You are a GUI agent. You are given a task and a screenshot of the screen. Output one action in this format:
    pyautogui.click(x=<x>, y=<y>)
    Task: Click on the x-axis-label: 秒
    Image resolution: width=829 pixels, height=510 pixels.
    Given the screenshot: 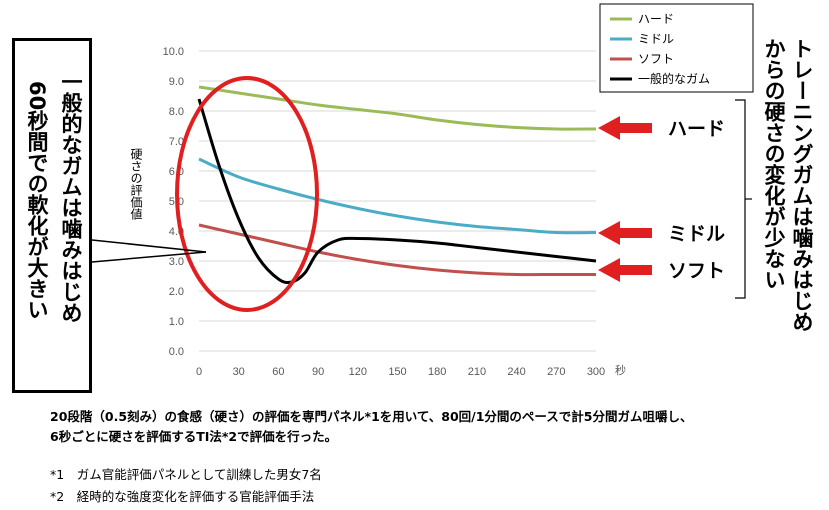 What is the action you would take?
    pyautogui.click(x=620, y=370)
    